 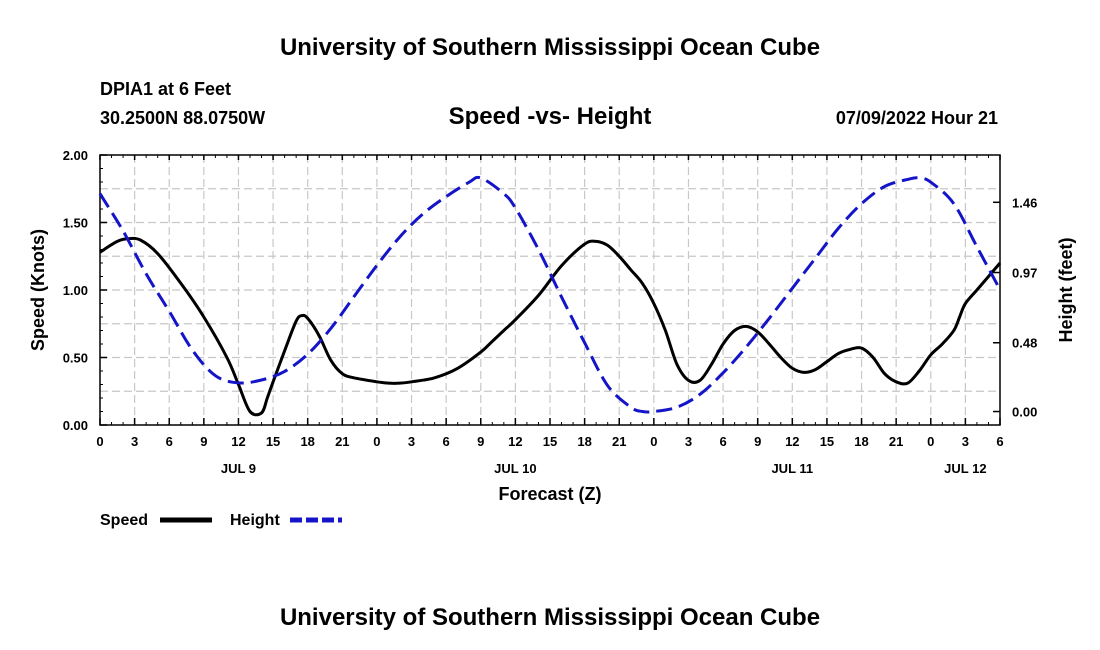 I want to click on datetime-label: 07/09/2022 Hour 21, so click(x=917, y=118).